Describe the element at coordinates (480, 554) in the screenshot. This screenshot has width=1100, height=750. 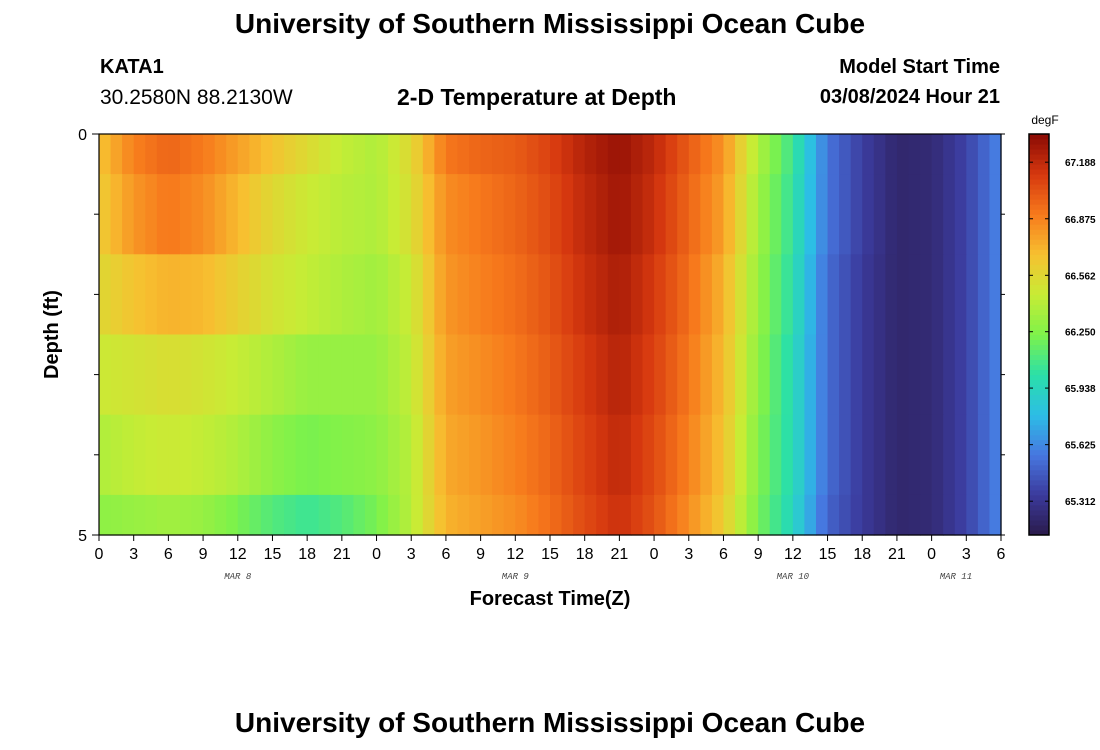
I see `x-tick-label: 9` at that location.